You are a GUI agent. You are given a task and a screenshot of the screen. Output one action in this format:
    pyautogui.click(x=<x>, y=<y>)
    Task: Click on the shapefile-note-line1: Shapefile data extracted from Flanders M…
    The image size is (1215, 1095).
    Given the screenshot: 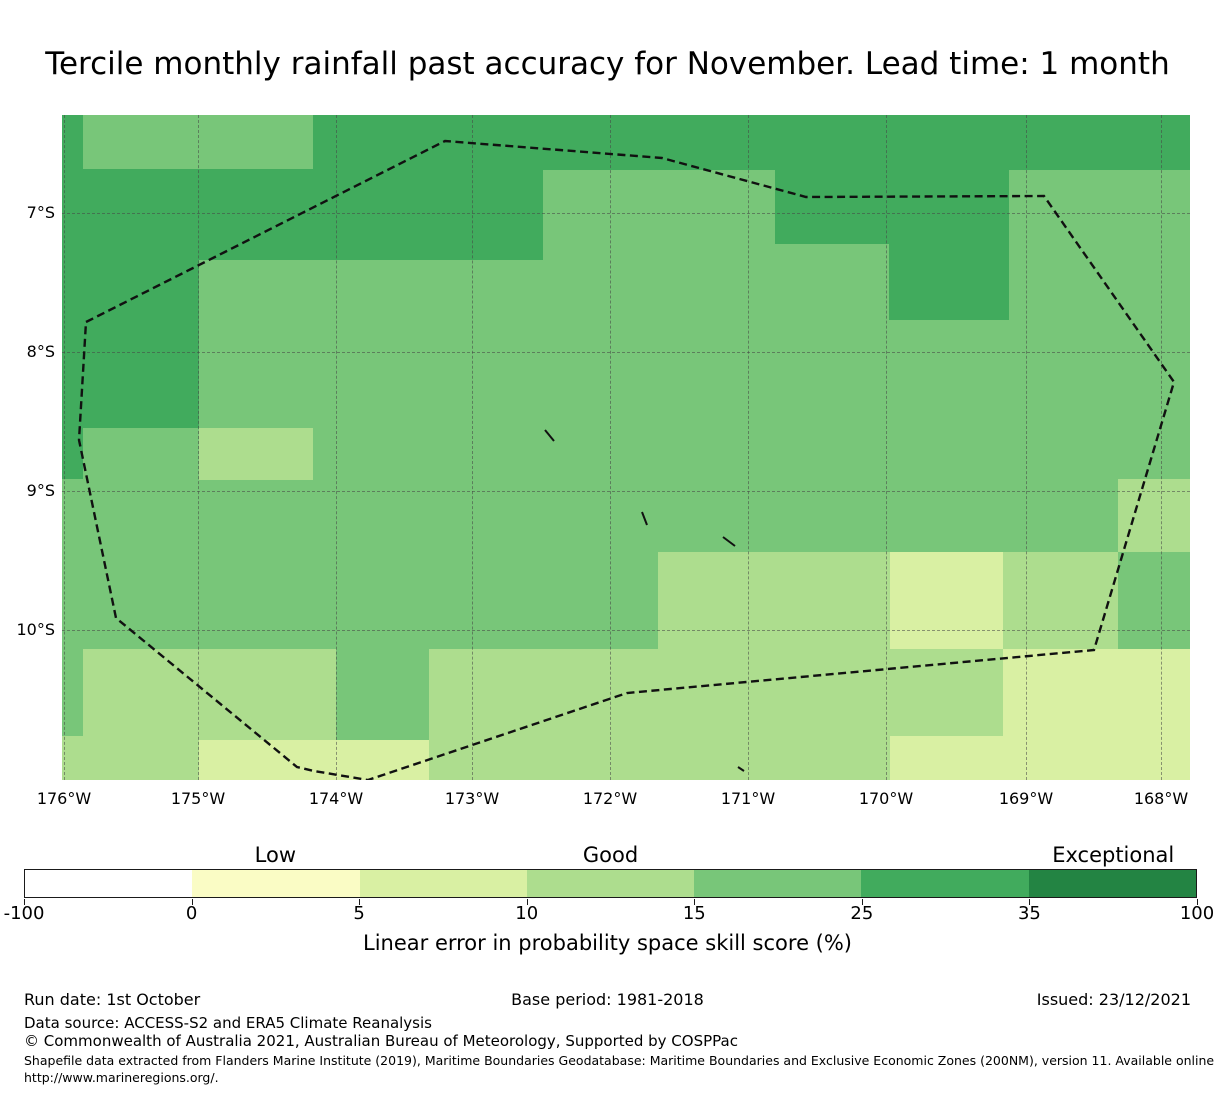 What is the action you would take?
    pyautogui.click(x=619, y=1060)
    